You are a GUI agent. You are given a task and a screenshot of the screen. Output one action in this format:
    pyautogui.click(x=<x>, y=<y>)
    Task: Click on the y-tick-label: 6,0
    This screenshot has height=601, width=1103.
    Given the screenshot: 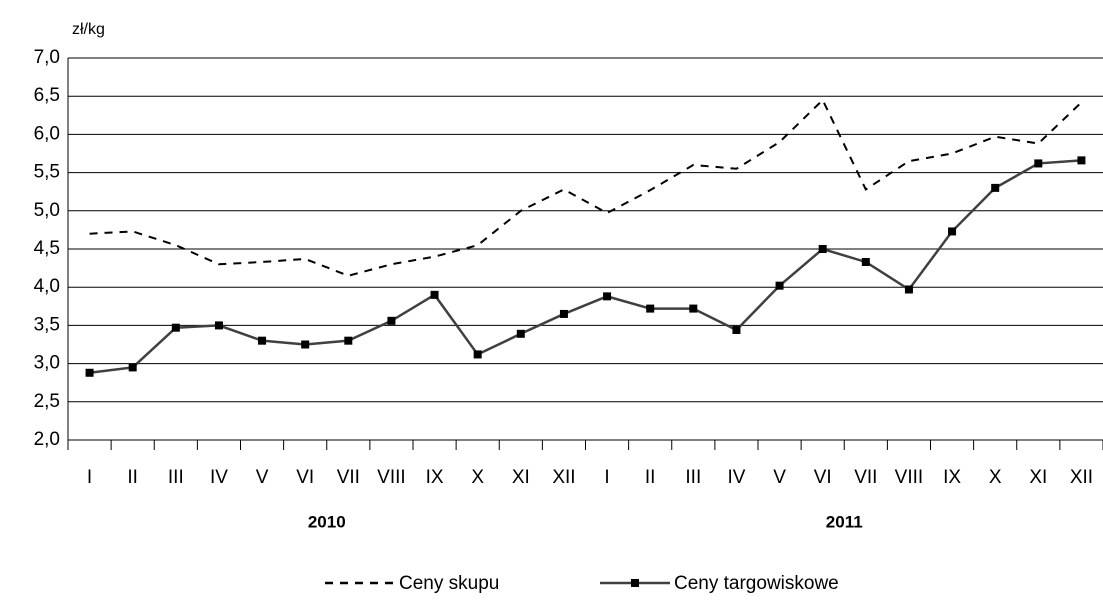 What is the action you would take?
    pyautogui.click(x=47, y=133)
    